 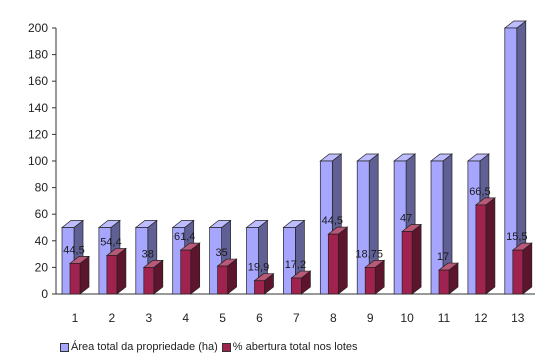 What do you see at coordinates (437, 227) in the screenshot?
I see `bar-area-11-front` at bounding box center [437, 227].